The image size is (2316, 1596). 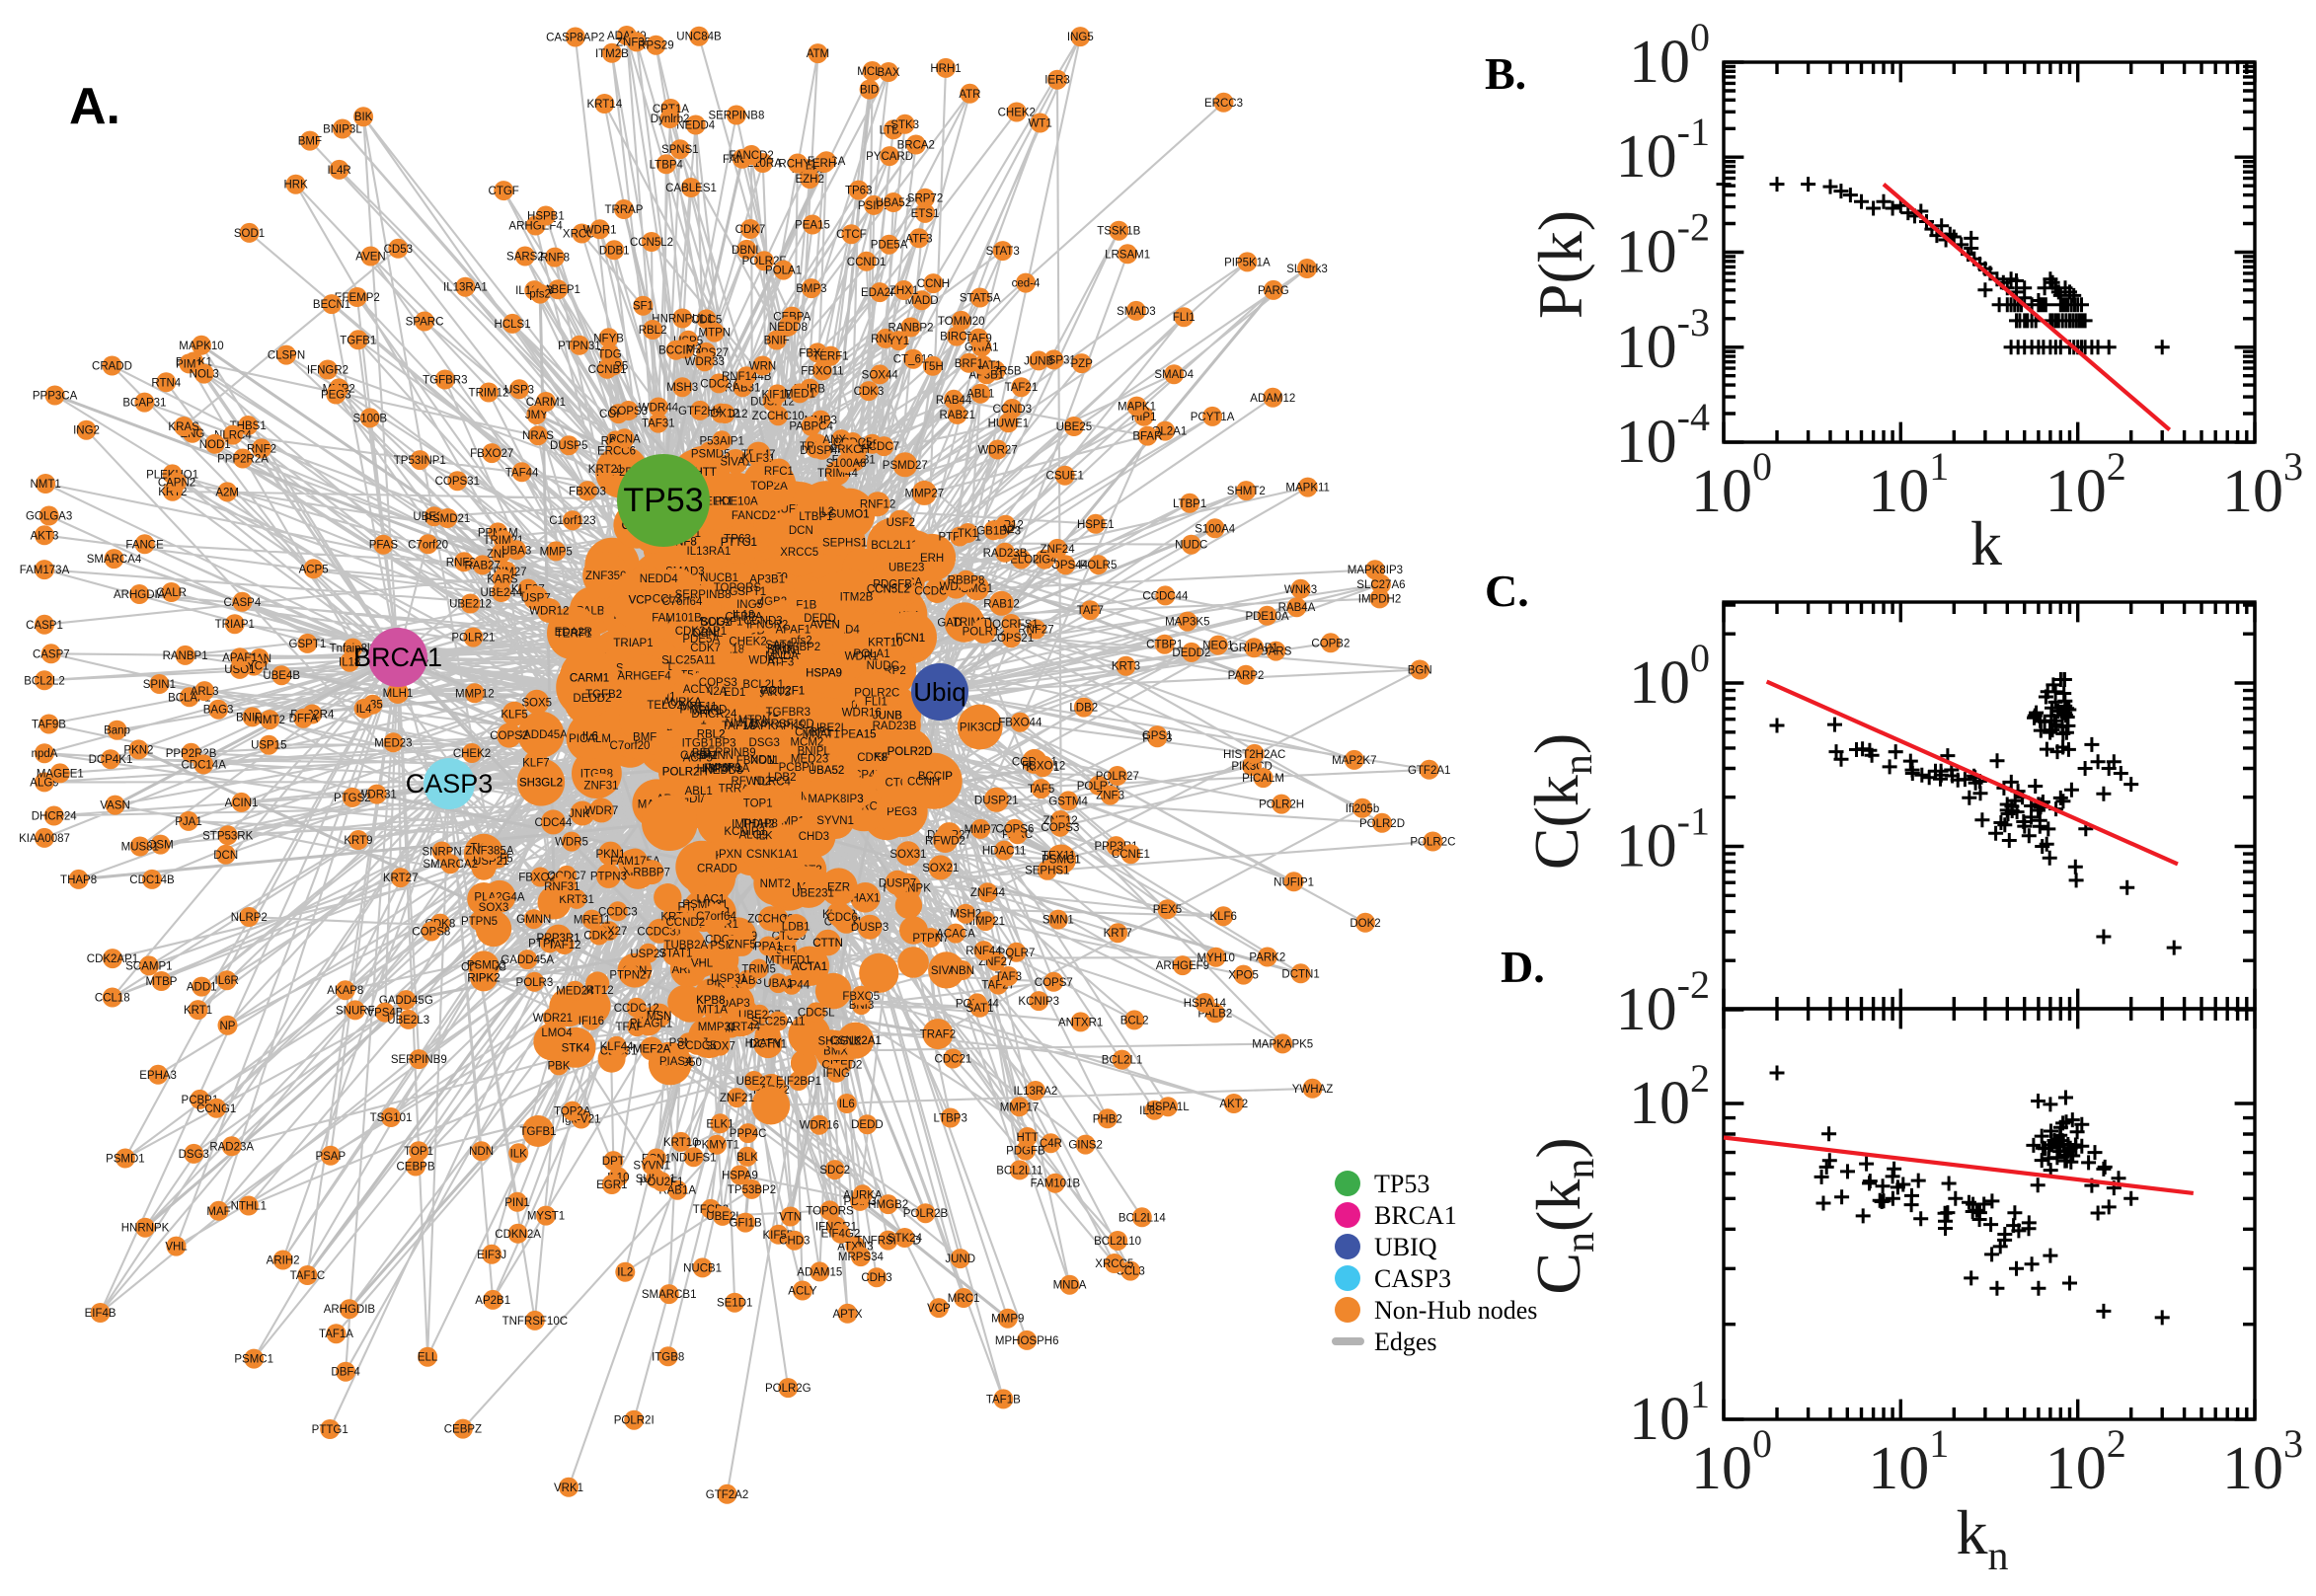 What do you see at coordinates (799, 553) in the screenshot?
I see `svg-text: XRCC5` at bounding box center [799, 553].